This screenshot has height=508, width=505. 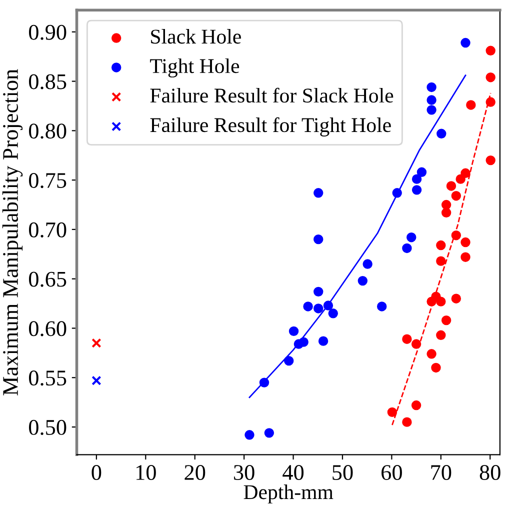 What do you see at coordinates (490, 472) in the screenshot?
I see `x-tick-label: 80` at bounding box center [490, 472].